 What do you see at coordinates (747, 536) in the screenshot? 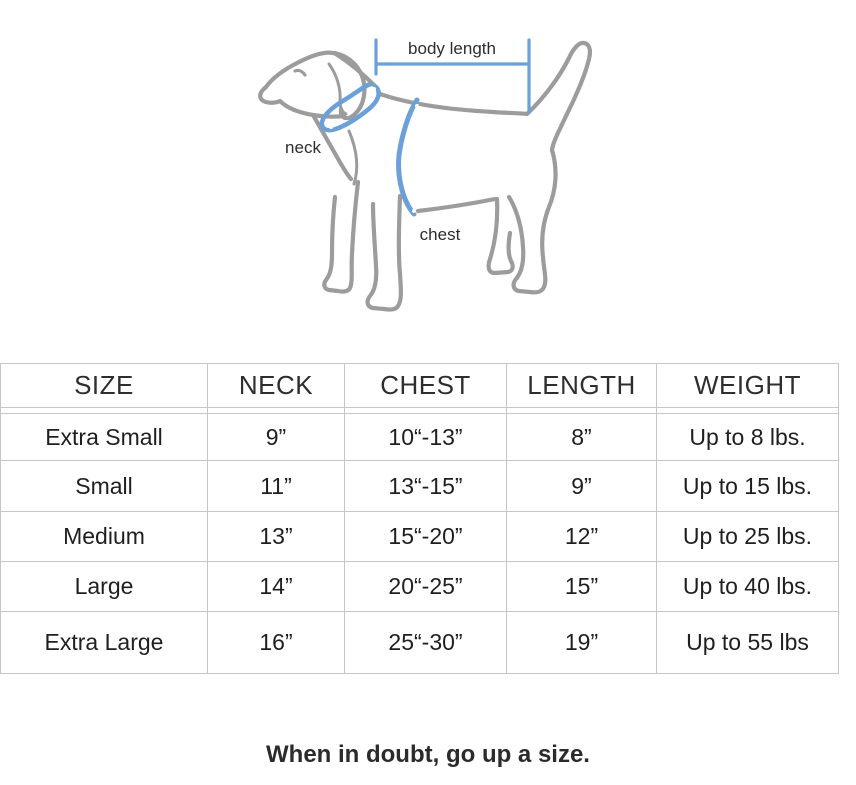
I see `cell-weight: Up to 25 lbs.` at bounding box center [747, 536].